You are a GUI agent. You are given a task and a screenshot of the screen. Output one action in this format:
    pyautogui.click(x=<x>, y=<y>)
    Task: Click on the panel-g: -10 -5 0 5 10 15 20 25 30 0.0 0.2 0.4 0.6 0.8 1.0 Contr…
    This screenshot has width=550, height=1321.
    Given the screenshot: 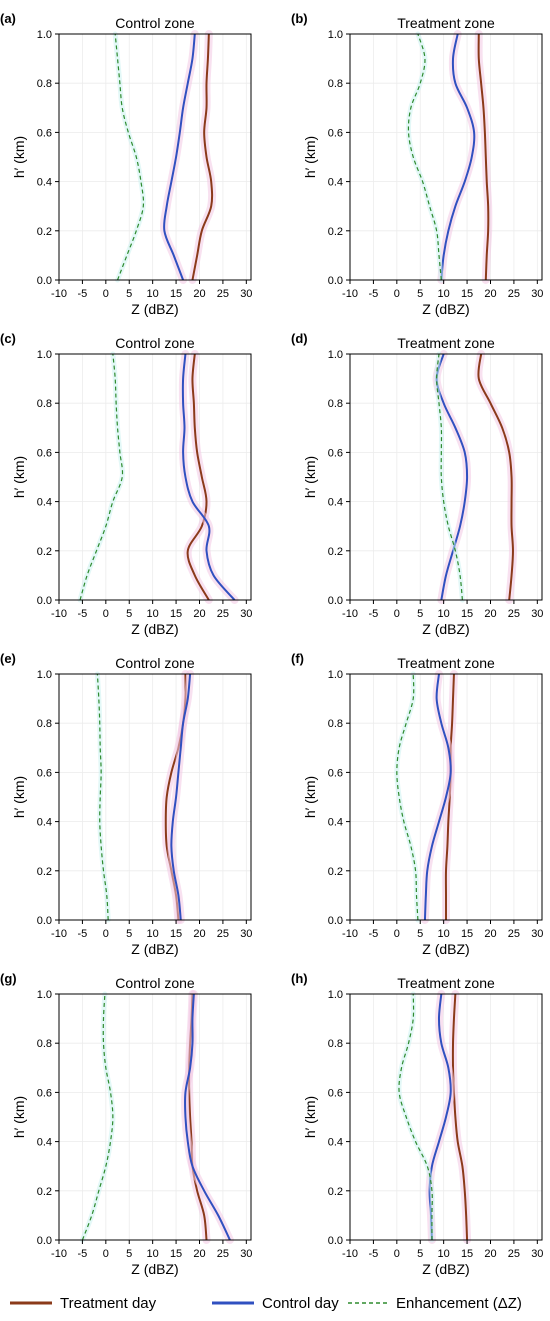 What is the action you would take?
    pyautogui.click(x=126, y=1124)
    